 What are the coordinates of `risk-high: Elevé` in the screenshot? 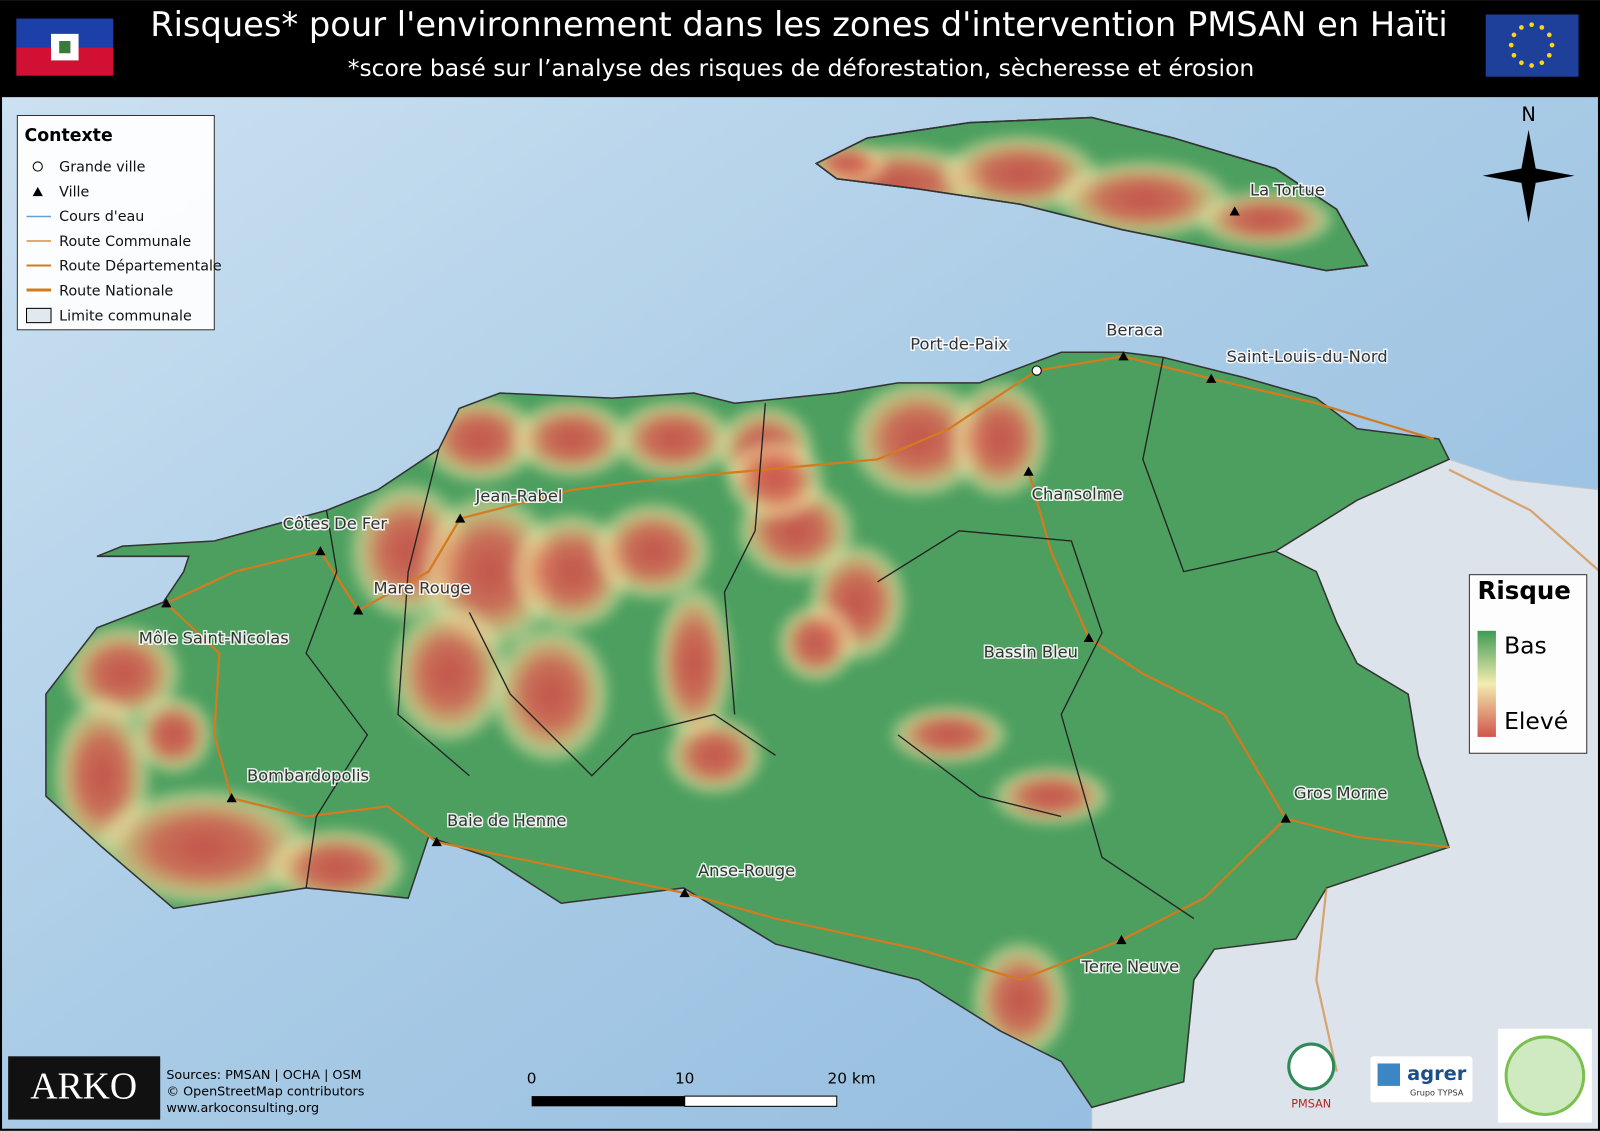 It's located at (1536, 721).